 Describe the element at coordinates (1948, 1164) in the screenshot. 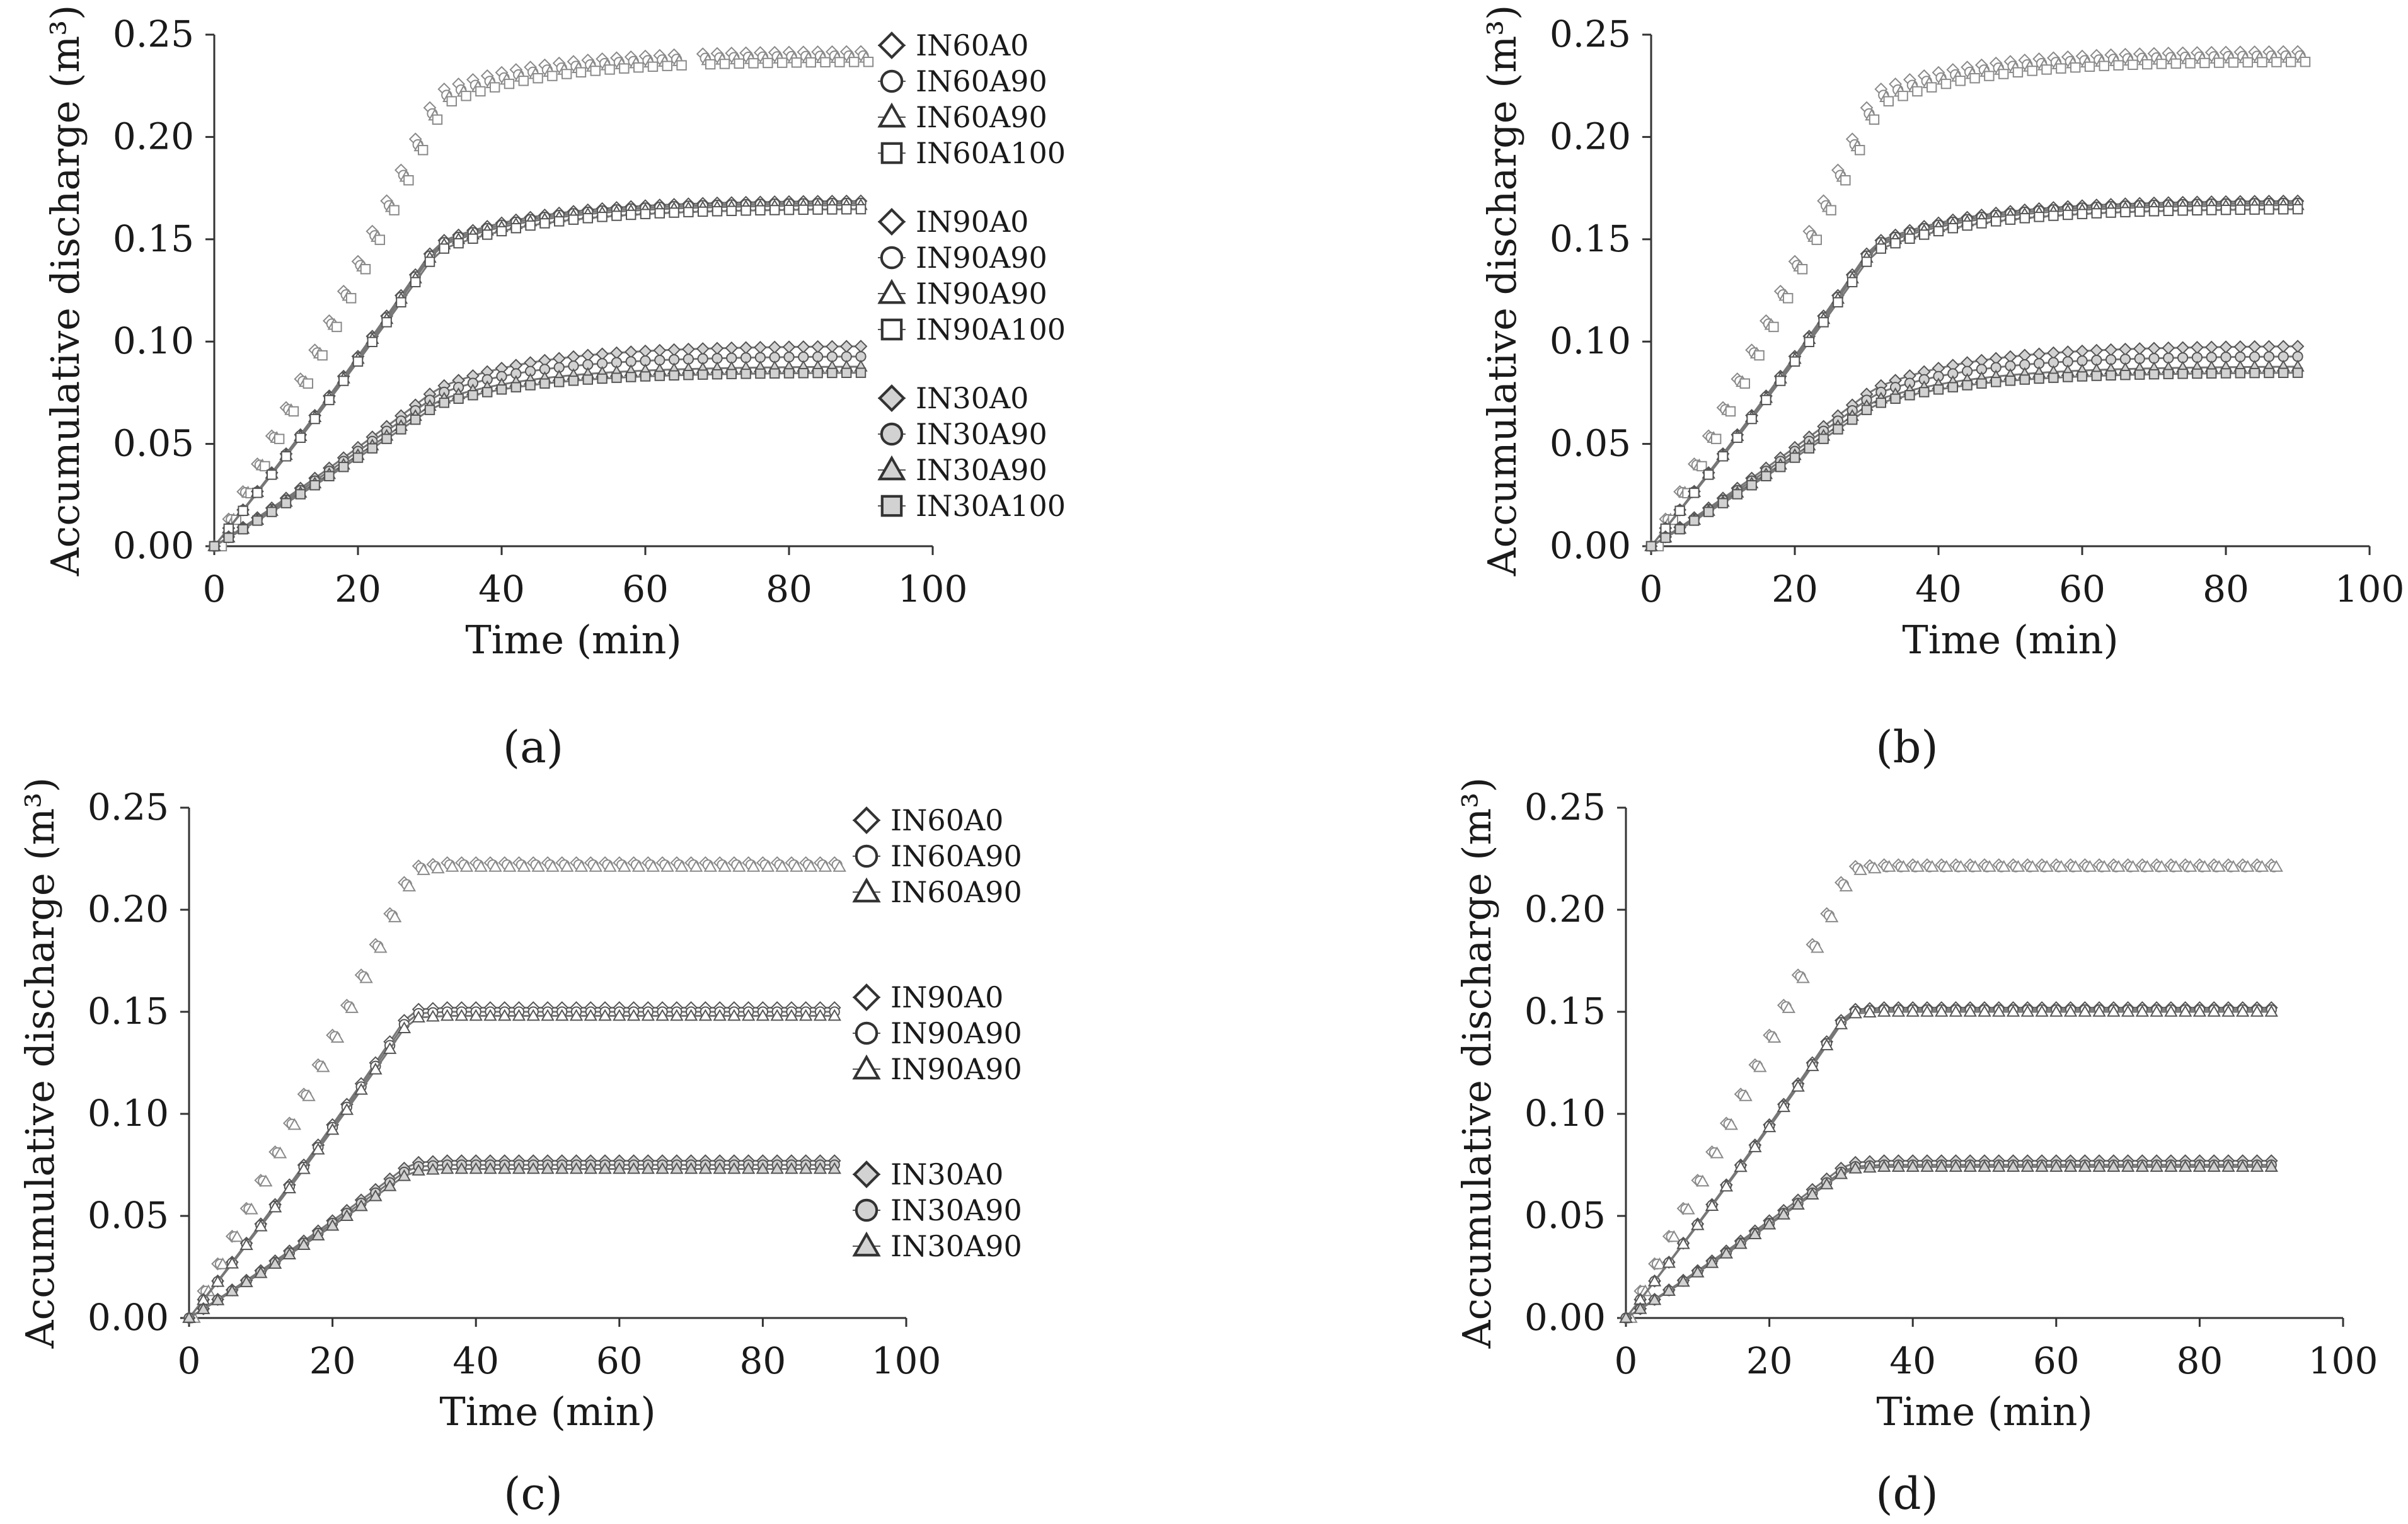

I see `series-in90a90` at that location.